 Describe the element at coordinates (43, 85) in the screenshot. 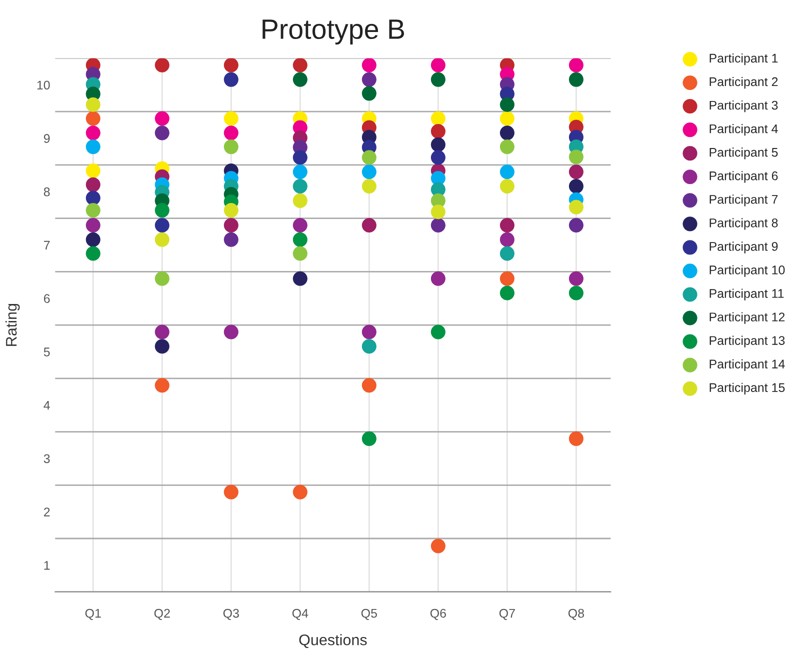

I see `y-tick-label: 10` at that location.